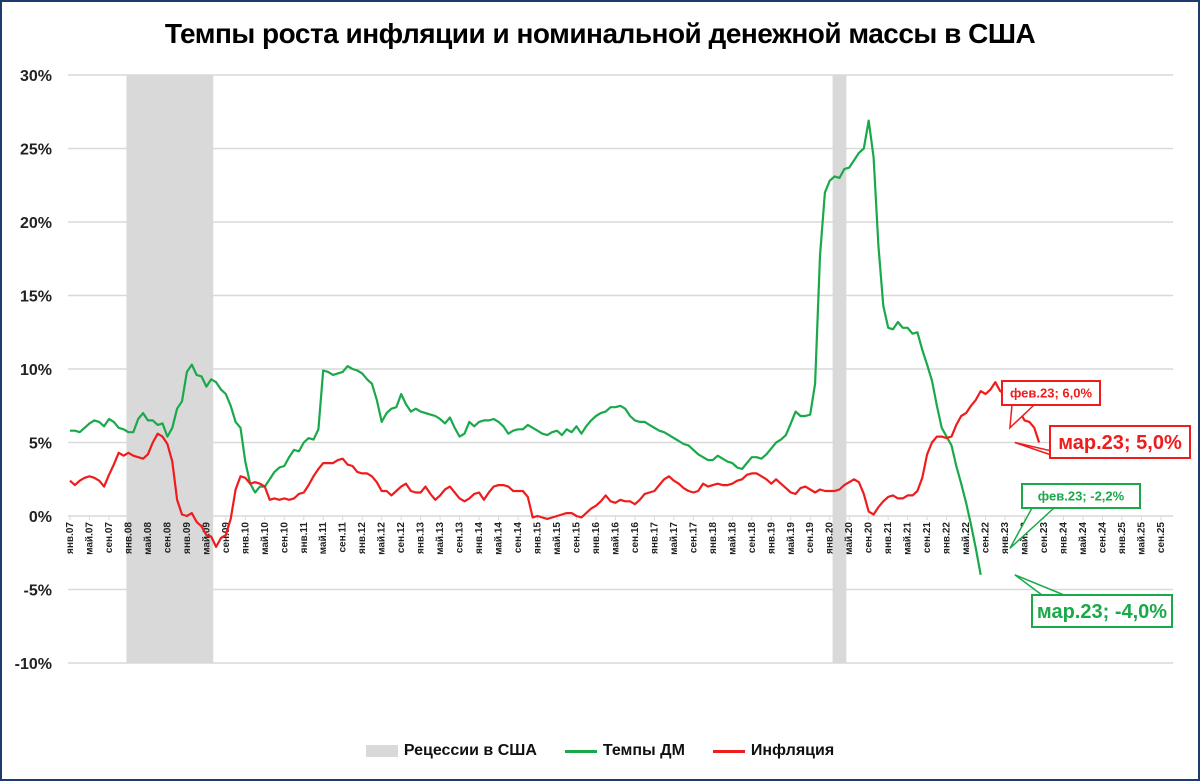 The width and height of the screenshot is (1200, 781). Describe the element at coordinates (40, 444) in the screenshot. I see `y-tick-label: 5%` at that location.